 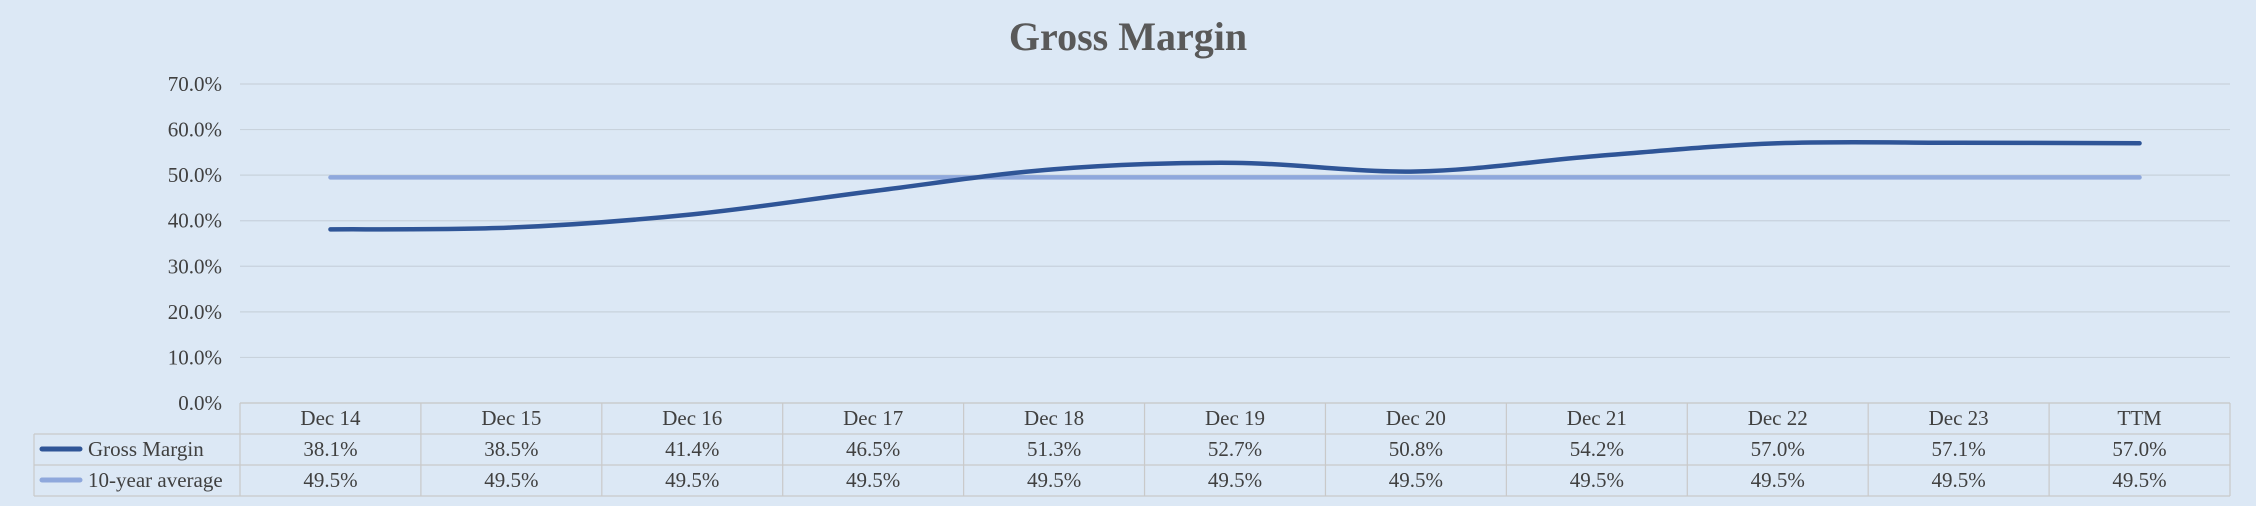 I want to click on x-tick-label: Dec 14, so click(x=330, y=418).